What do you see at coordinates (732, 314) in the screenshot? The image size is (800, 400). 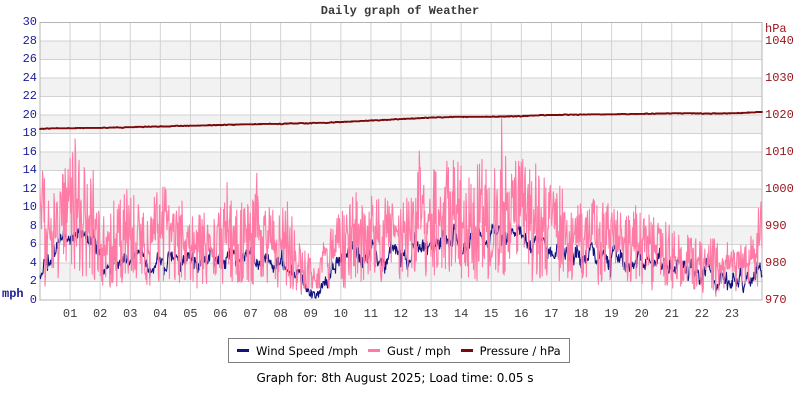 I see `x-axis-tick-23: 23` at bounding box center [732, 314].